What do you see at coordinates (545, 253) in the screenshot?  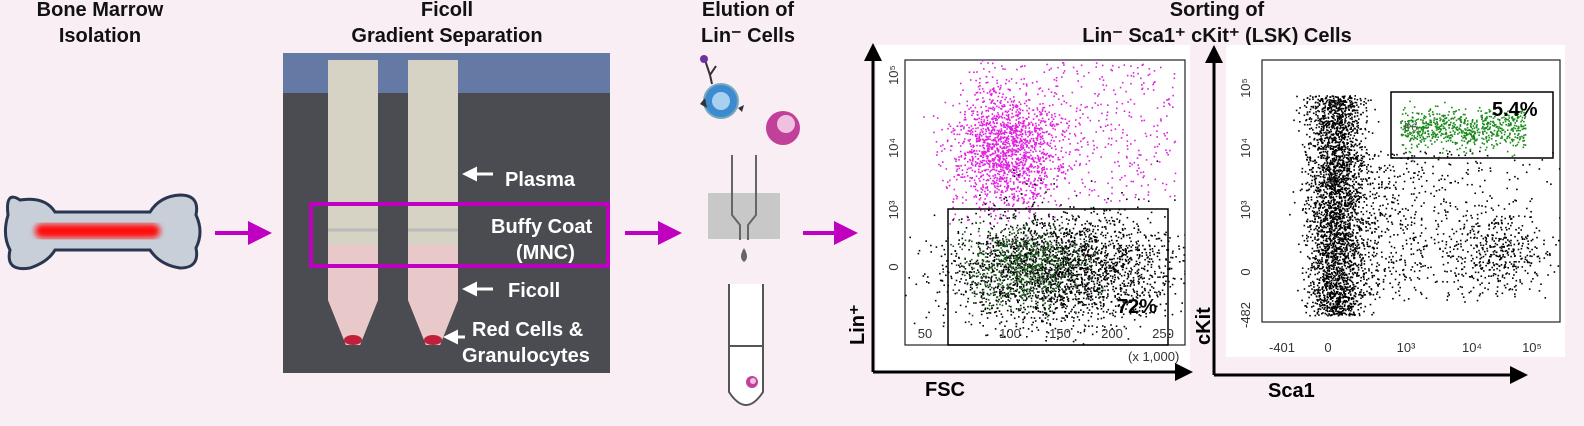 I see `layer-label: (MNC)` at bounding box center [545, 253].